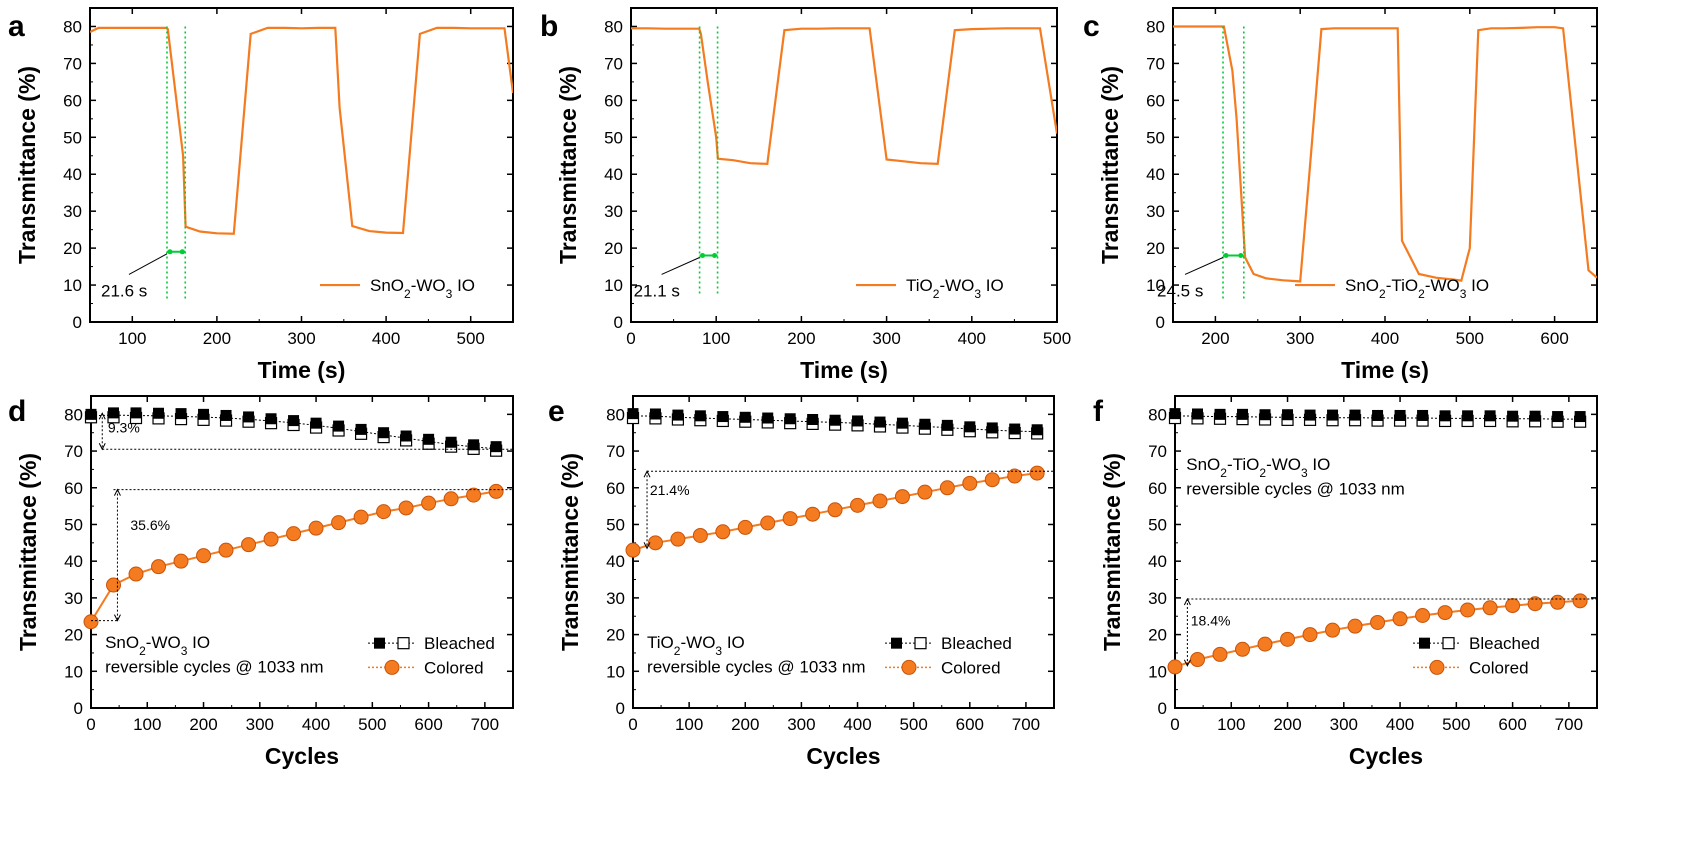  Describe the element at coordinates (1456, 724) in the screenshot. I see `x-tick-label: 500` at that location.